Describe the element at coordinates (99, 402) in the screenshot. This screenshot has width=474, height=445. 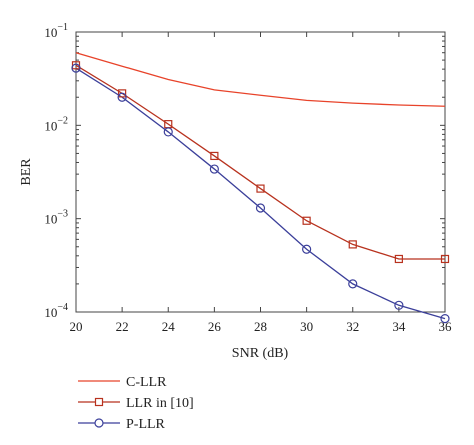
I see `legend-marker-llr-ref10` at that location.